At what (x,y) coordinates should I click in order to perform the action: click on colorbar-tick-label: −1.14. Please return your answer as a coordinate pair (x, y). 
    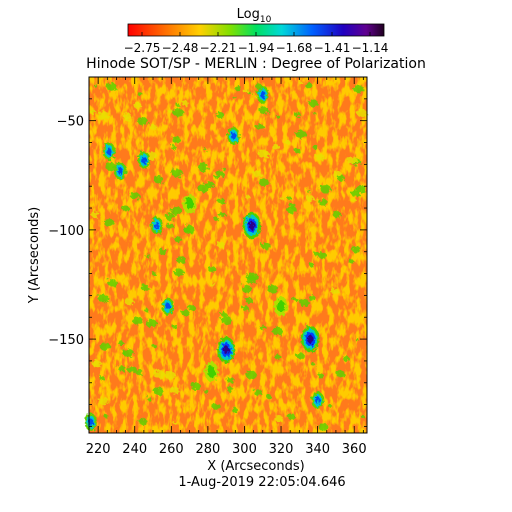
    Looking at the image, I should click on (370, 48).